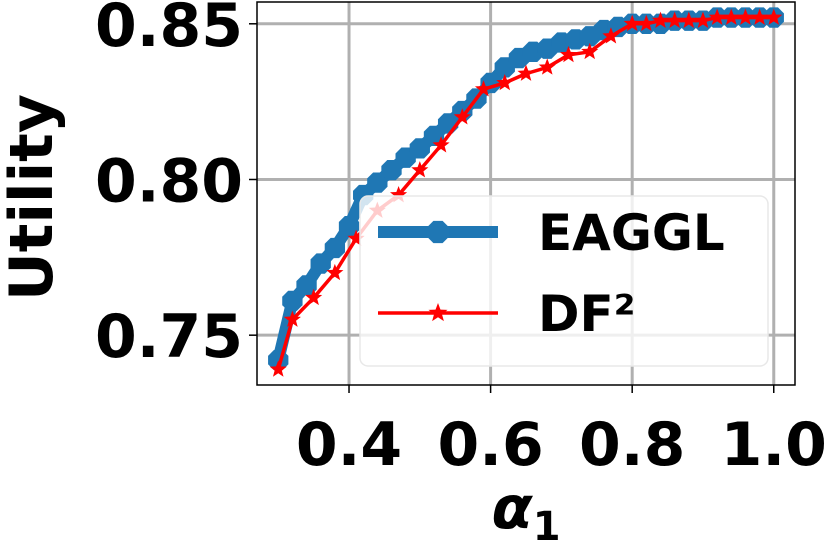 This screenshot has width=830, height=545. What do you see at coordinates (349, 445) in the screenshot?
I see `x-tick-label: 0.4` at bounding box center [349, 445].